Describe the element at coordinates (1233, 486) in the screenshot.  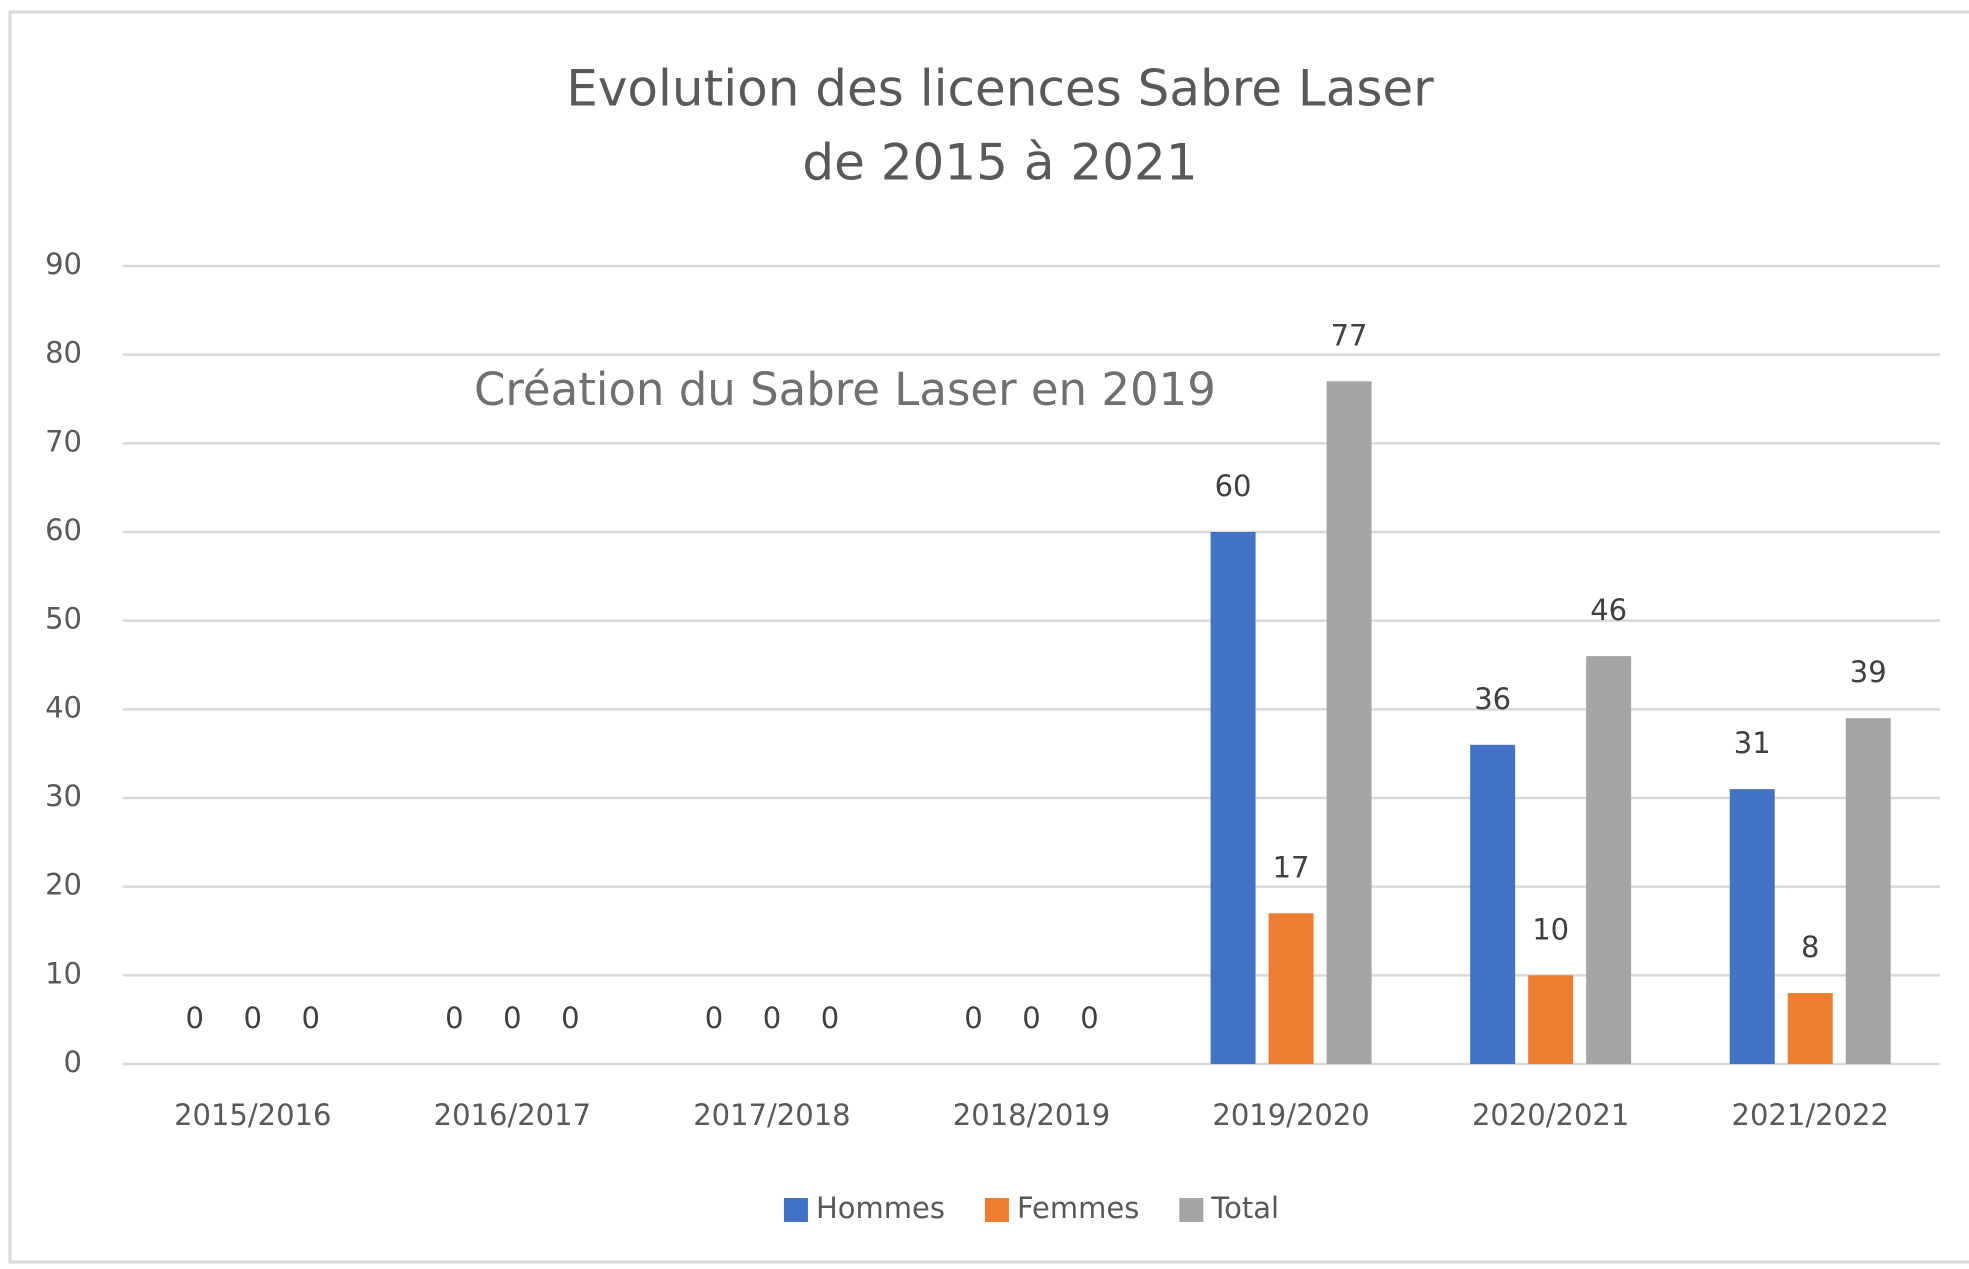
I see `value-label: 60` at that location.